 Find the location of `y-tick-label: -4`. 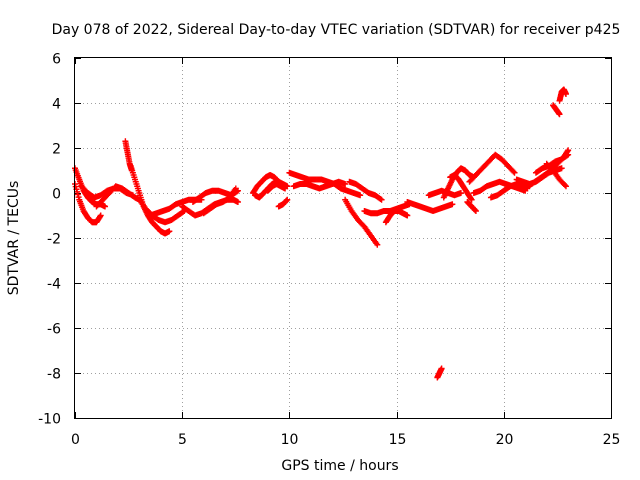

y-tick-label: -4 is located at coordinates (54, 285).